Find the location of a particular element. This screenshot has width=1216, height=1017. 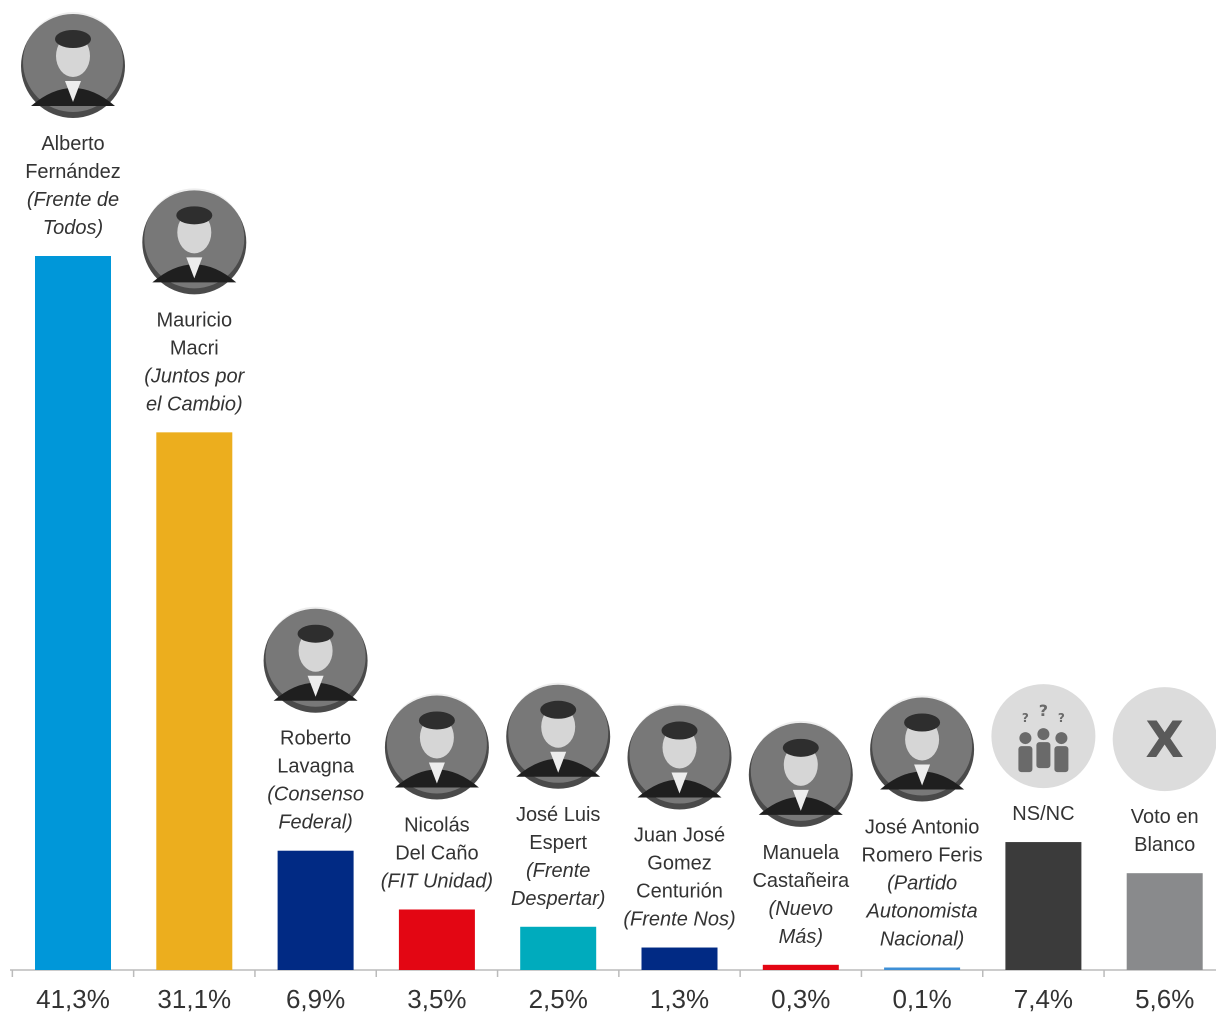

candidate-name: Fernández is located at coordinates (73, 172).